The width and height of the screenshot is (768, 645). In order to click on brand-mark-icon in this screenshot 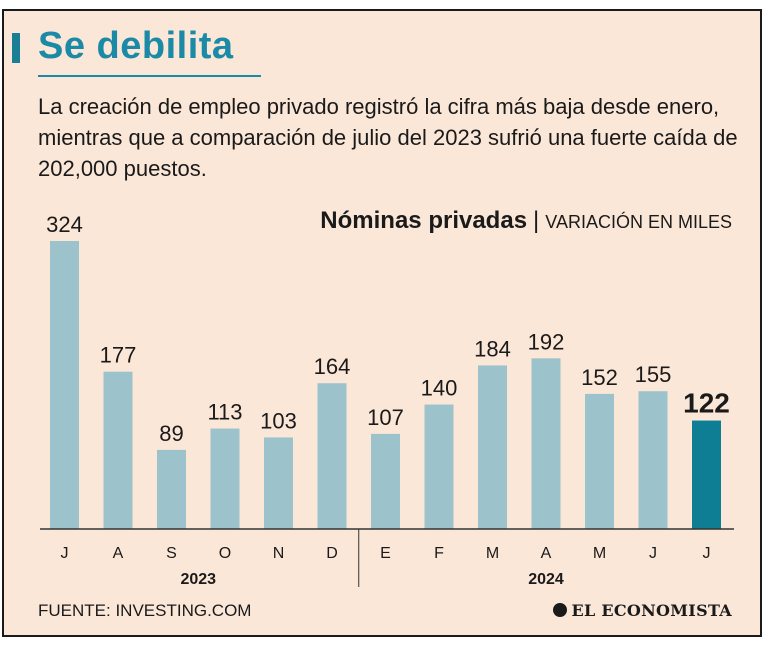, I will do `click(560, 610)`.